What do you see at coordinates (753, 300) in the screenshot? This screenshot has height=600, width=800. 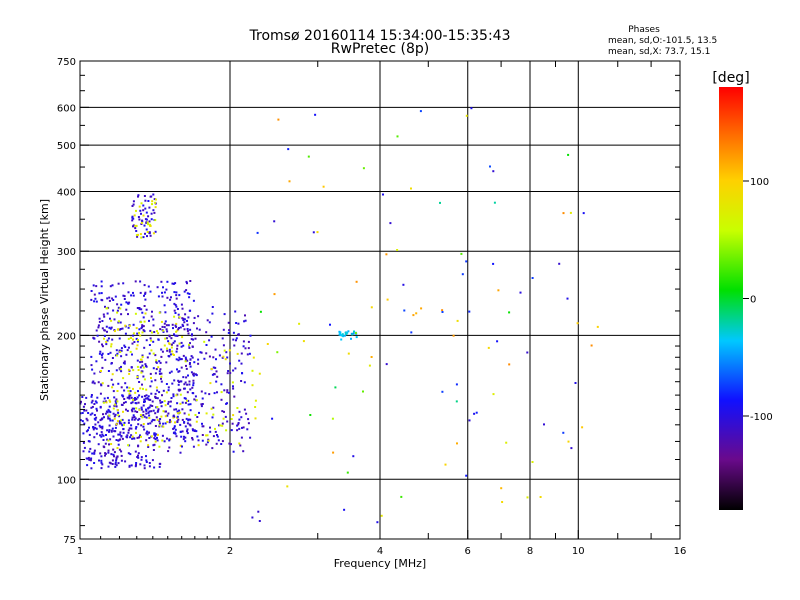 I see `colorbar-tick-label: 0` at bounding box center [753, 300].